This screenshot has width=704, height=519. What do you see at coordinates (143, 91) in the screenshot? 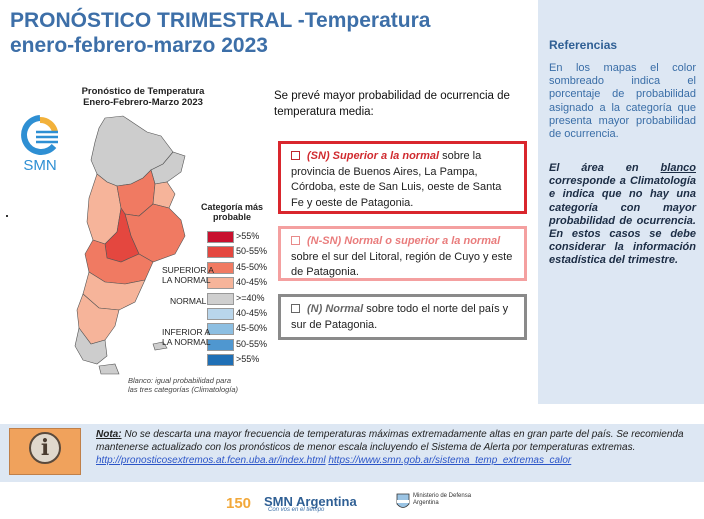
I see `map-title-line-1: Pronóstico de Temperatura` at bounding box center [143, 91].